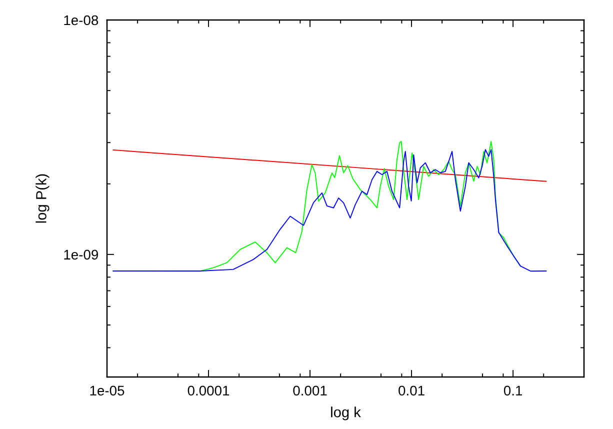 The image size is (613, 429). Describe the element at coordinates (346, 413) in the screenshot. I see `x-axis-title: log k` at that location.